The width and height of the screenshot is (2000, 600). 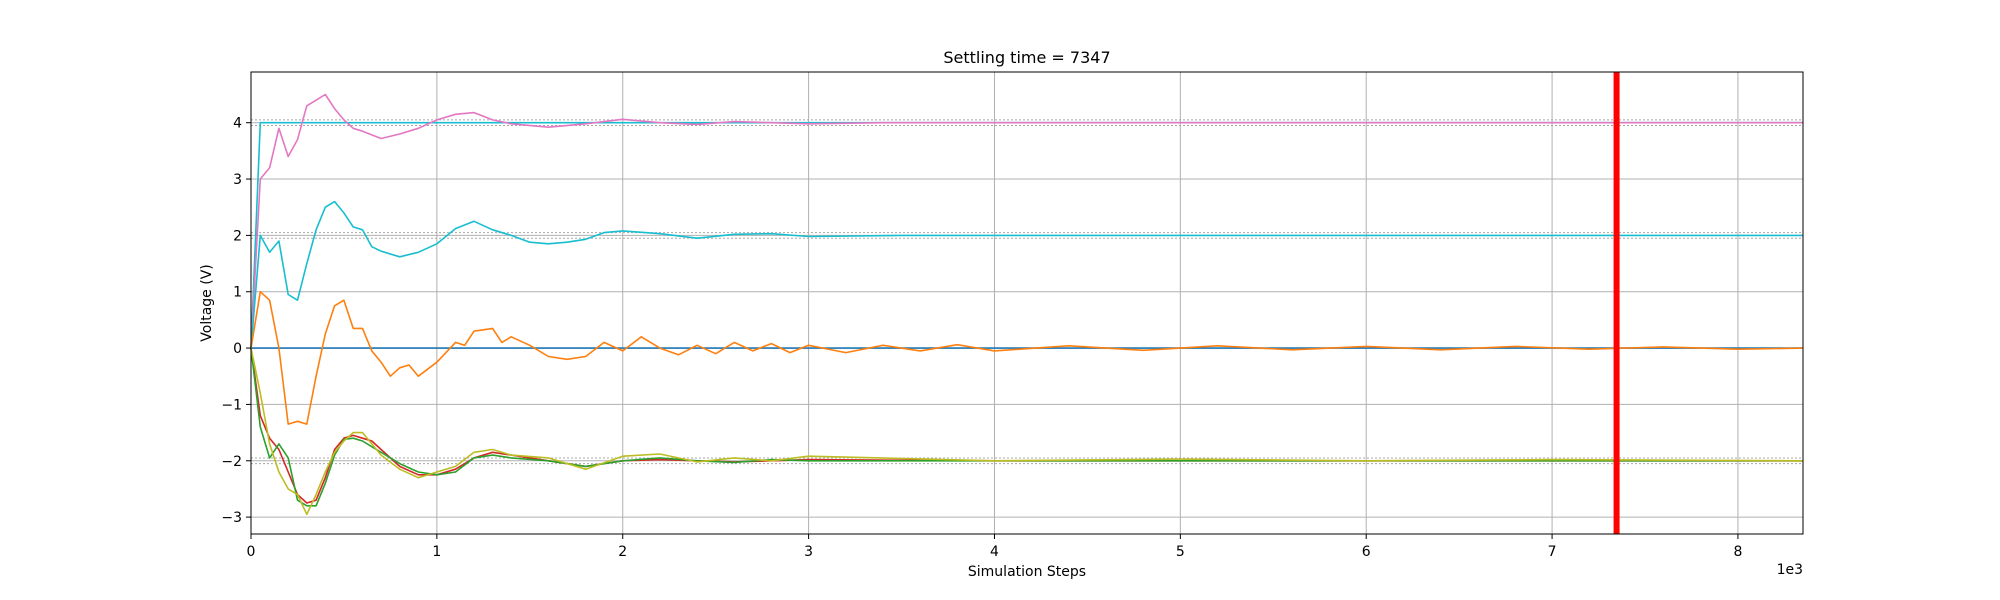 What do you see at coordinates (1180, 552) in the screenshot?
I see `x-tick-label: 5` at bounding box center [1180, 552].